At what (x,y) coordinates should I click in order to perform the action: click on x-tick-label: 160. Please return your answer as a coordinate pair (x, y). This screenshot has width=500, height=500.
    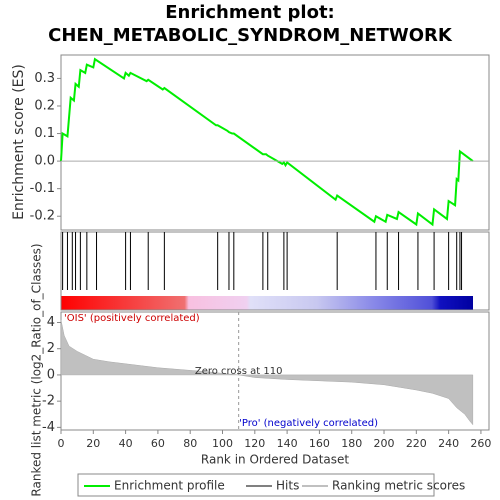
    Looking at the image, I should click on (319, 443).